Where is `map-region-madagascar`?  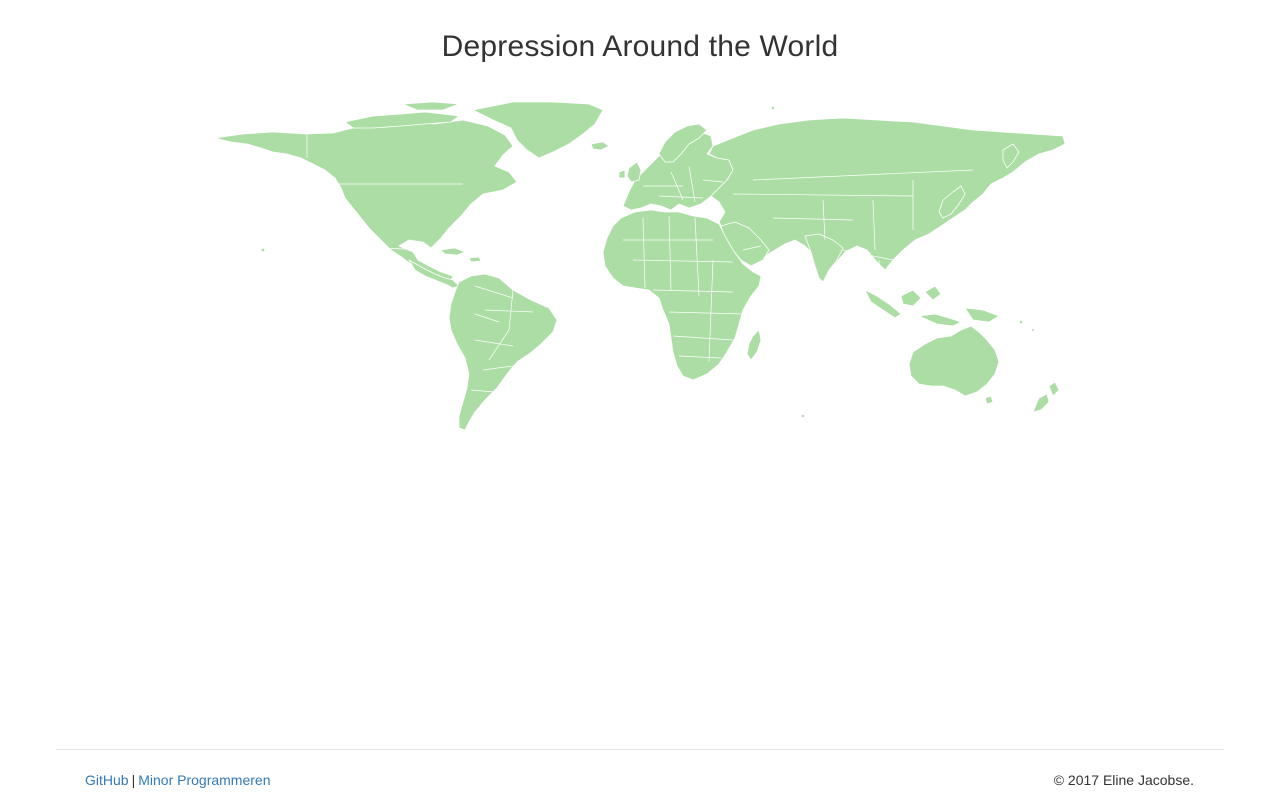 map-region-madagascar is located at coordinates (754, 345).